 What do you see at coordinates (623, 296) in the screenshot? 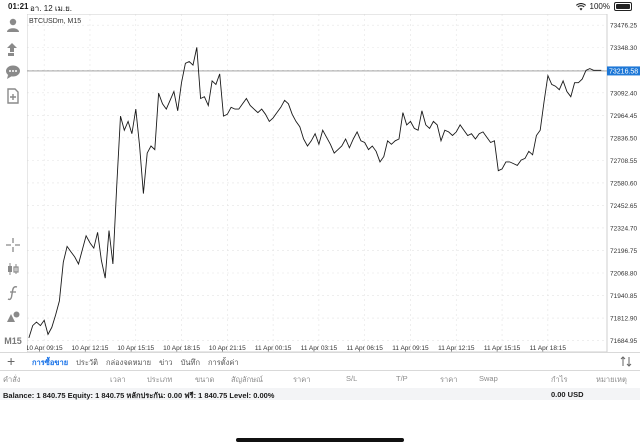
I see `price-tick-label: 71940.85` at bounding box center [623, 296].